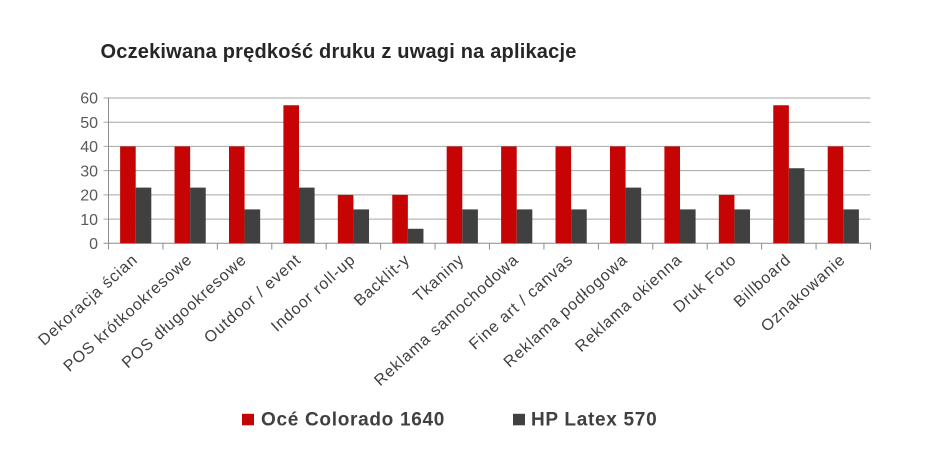 This screenshot has height=467, width=945. What do you see at coordinates (88, 300) in the screenshot?
I see `svg-text: Dekoracja ścian` at bounding box center [88, 300].